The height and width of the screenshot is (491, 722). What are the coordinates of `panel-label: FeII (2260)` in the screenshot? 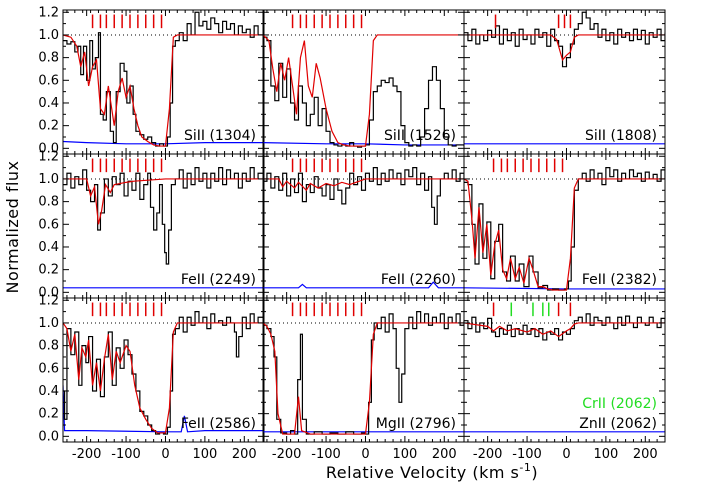 It's located at (418, 280).